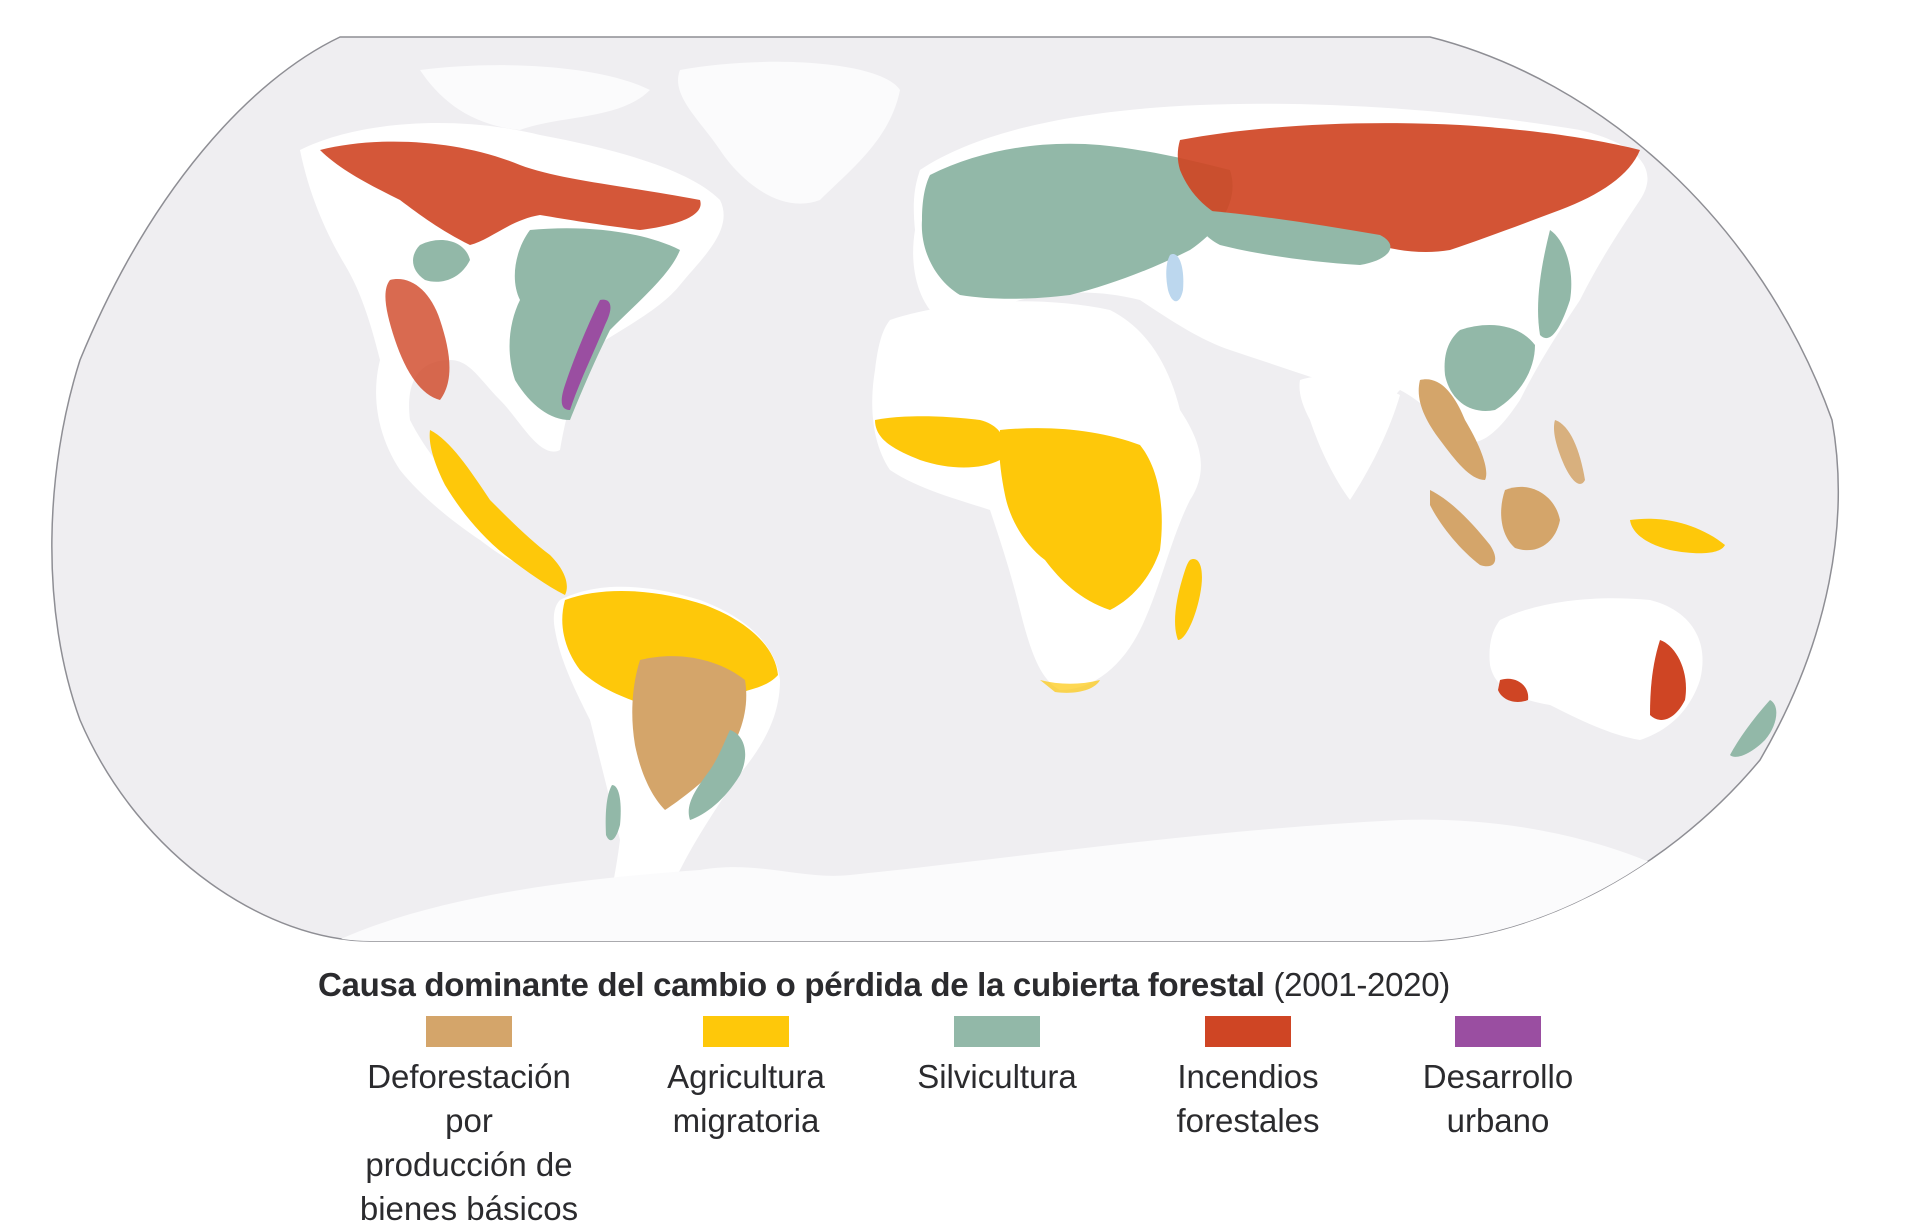  I want to click on india-land, so click(1349, 437).